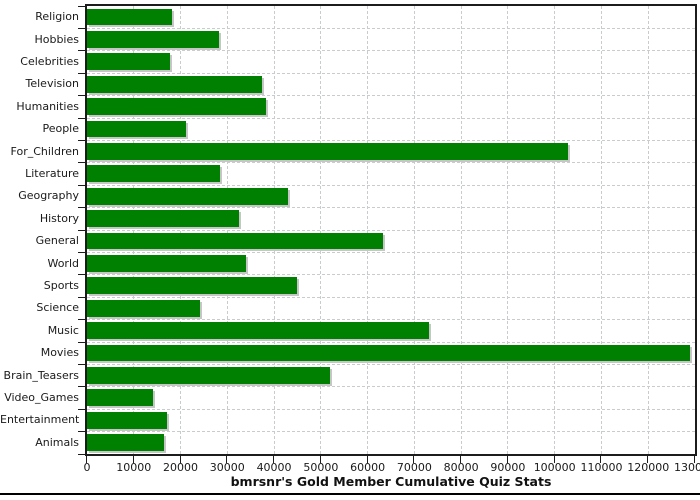 This screenshot has width=700, height=500. I want to click on x-axis-tick-label: 20000, so click(181, 467).